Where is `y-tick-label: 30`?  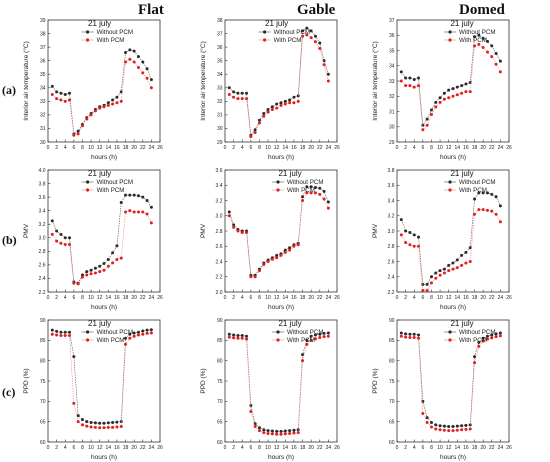
y-tick-label: 30 is located at coordinates (220, 129).